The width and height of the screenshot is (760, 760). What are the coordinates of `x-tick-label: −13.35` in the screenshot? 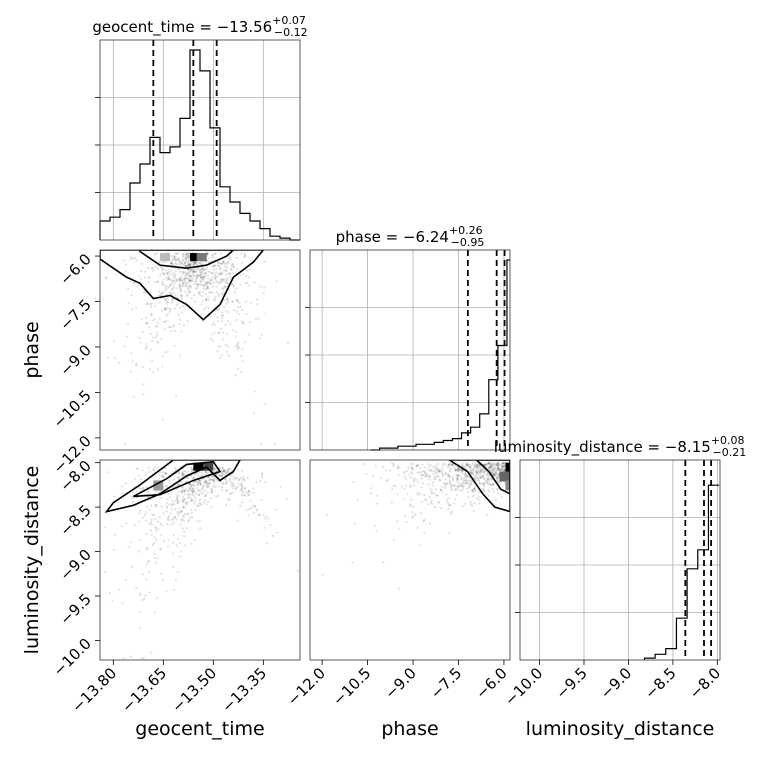 It's located at (244, 690).